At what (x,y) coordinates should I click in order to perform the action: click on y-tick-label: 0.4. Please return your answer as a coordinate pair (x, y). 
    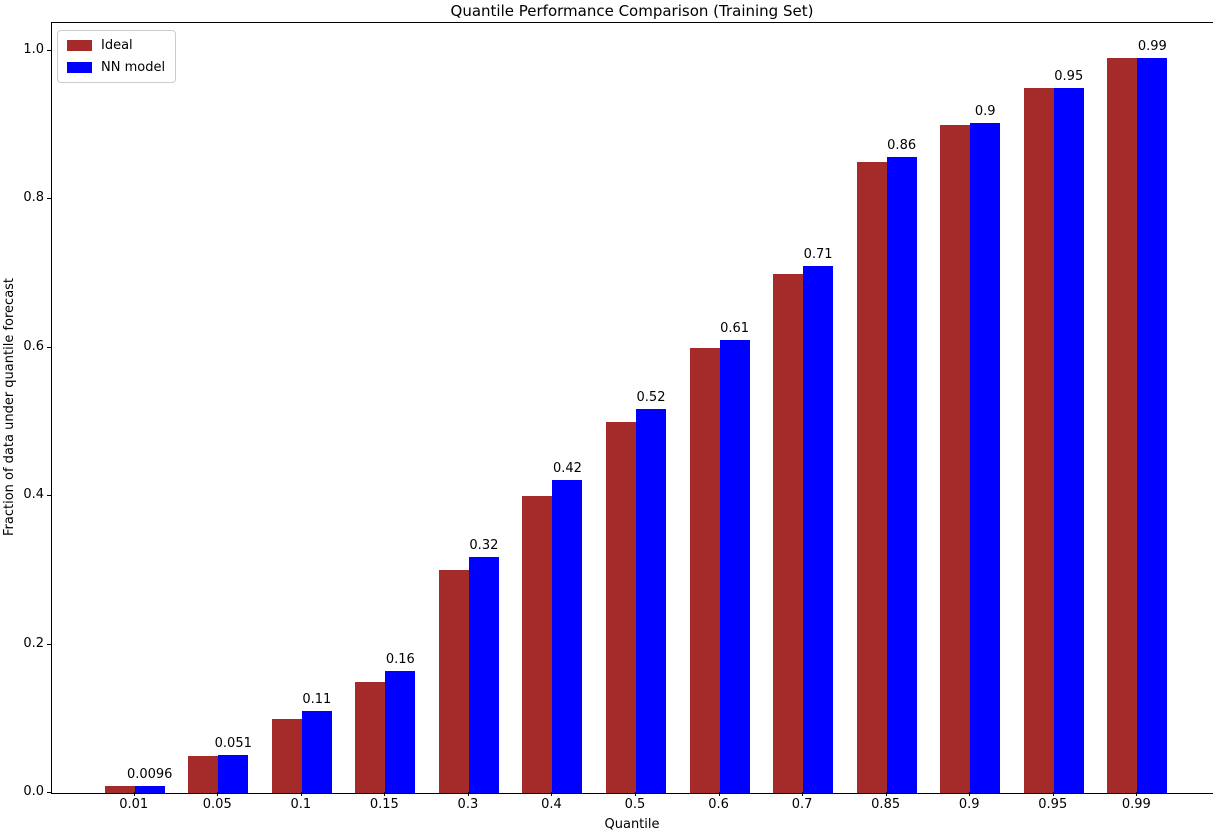
    Looking at the image, I should click on (33, 495).